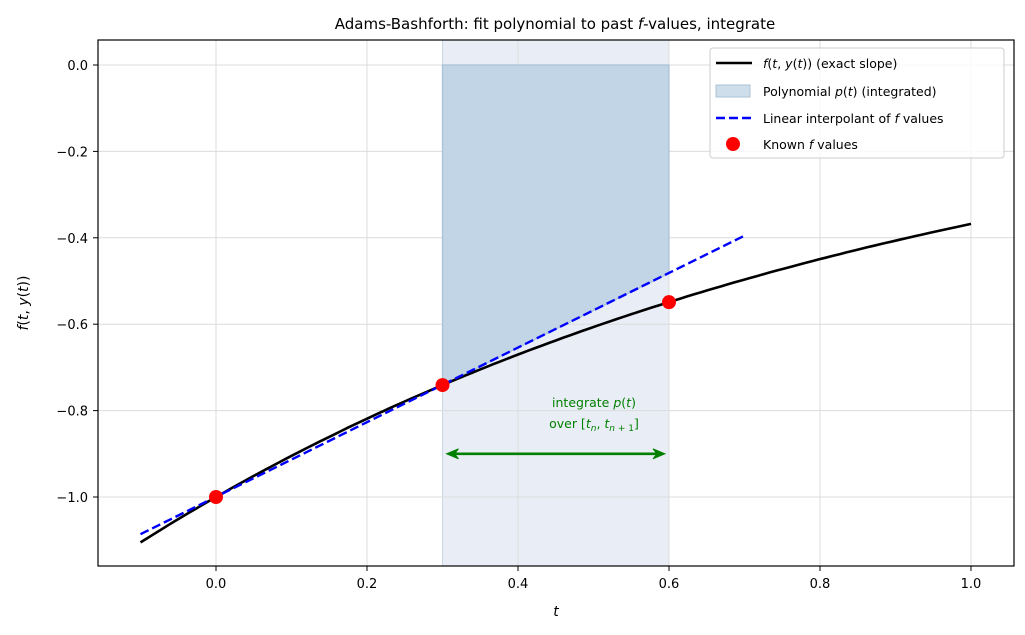 This screenshot has width=1025, height=635. What do you see at coordinates (669, 584) in the screenshot?
I see `x-tick-label: 0.6` at bounding box center [669, 584].